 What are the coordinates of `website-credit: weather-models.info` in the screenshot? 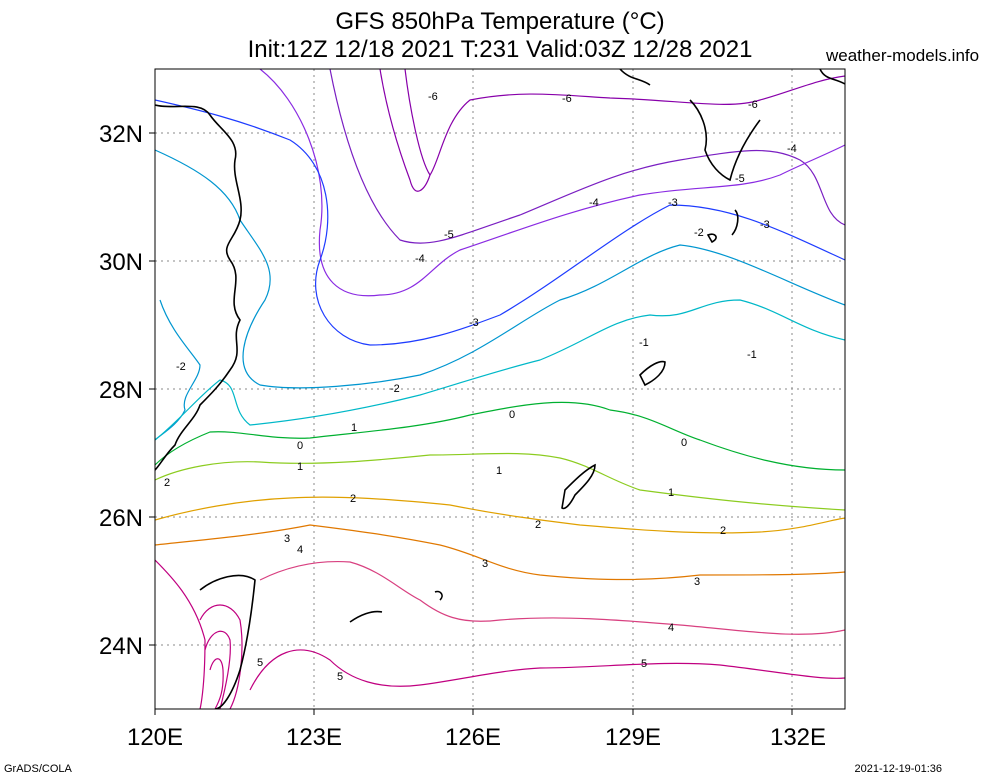 It's located at (903, 55).